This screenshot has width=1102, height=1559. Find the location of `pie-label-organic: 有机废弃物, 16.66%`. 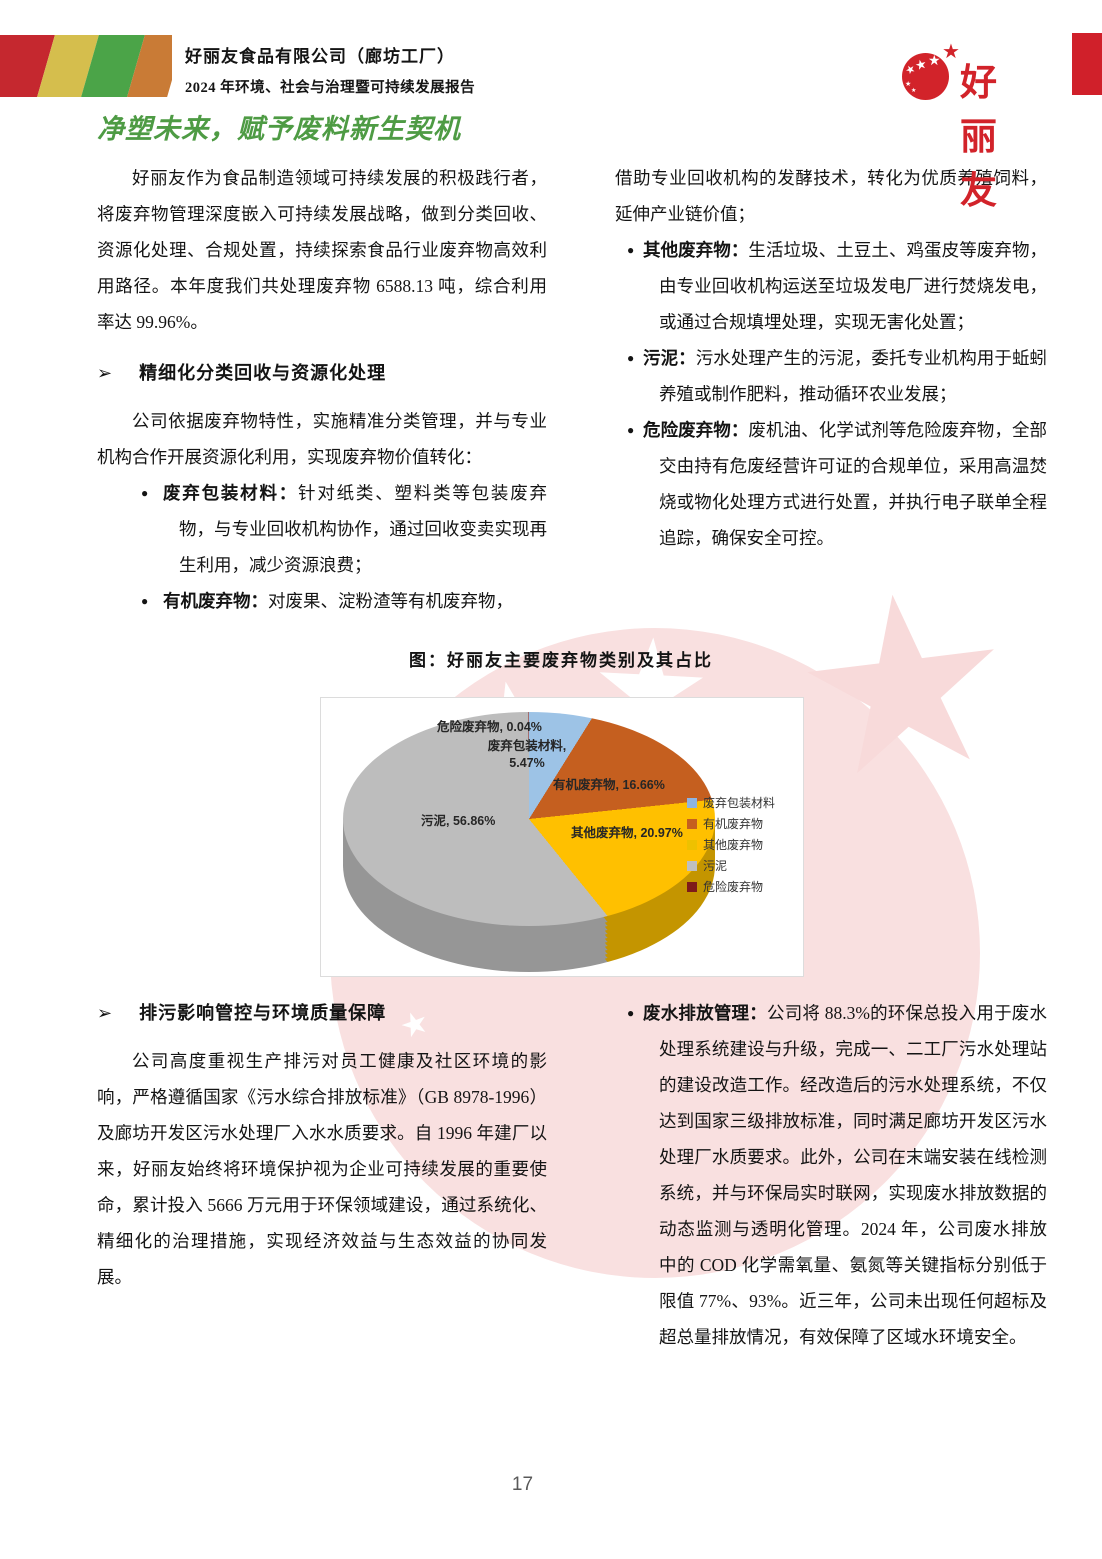

pie-label-organic: 有机废弃物, 16.66% is located at coordinates (609, 785).